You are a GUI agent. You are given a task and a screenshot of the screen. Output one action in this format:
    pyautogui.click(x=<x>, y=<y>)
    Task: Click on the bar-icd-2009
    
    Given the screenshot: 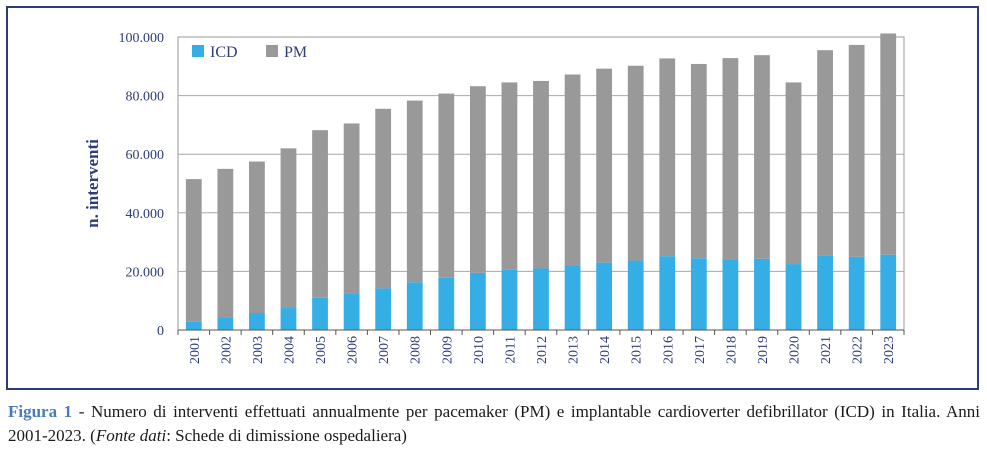 What is the action you would take?
    pyautogui.click(x=446, y=303)
    